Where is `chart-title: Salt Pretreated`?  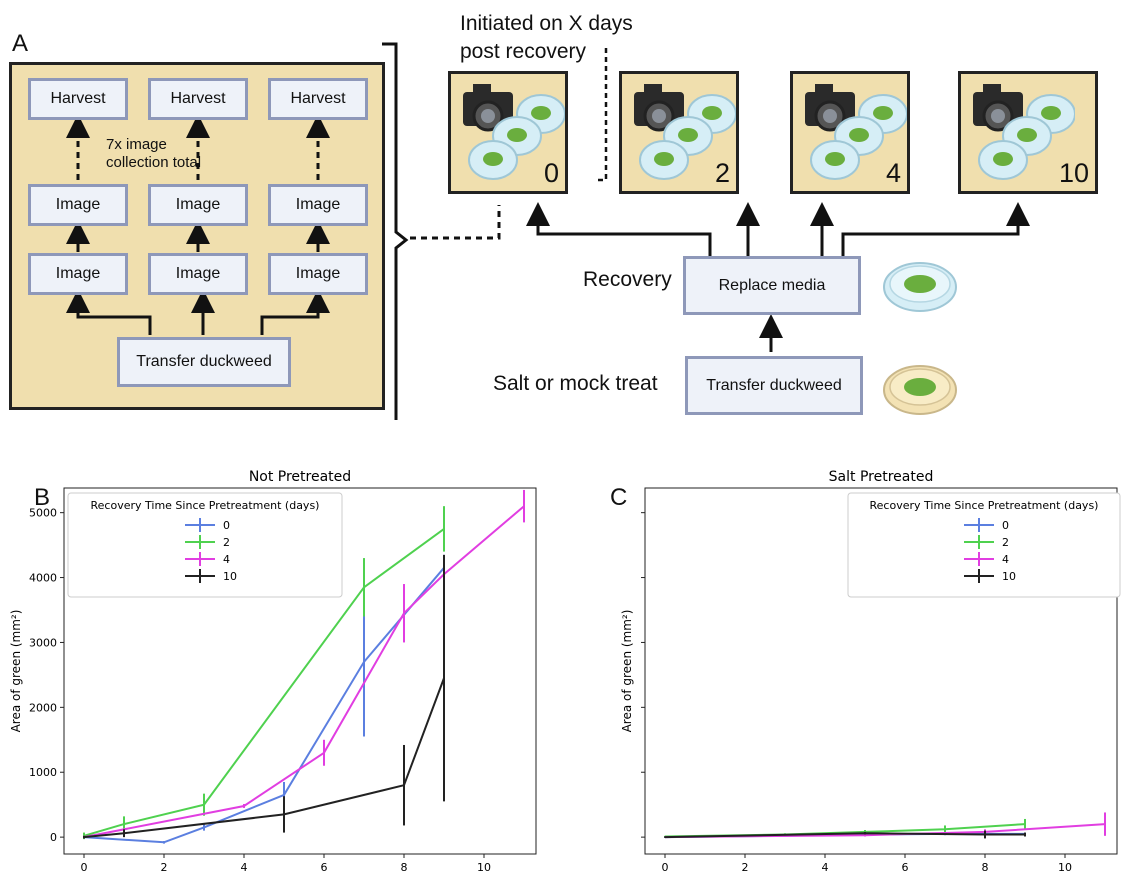
chart-title: Salt Pretreated is located at coordinates (881, 477).